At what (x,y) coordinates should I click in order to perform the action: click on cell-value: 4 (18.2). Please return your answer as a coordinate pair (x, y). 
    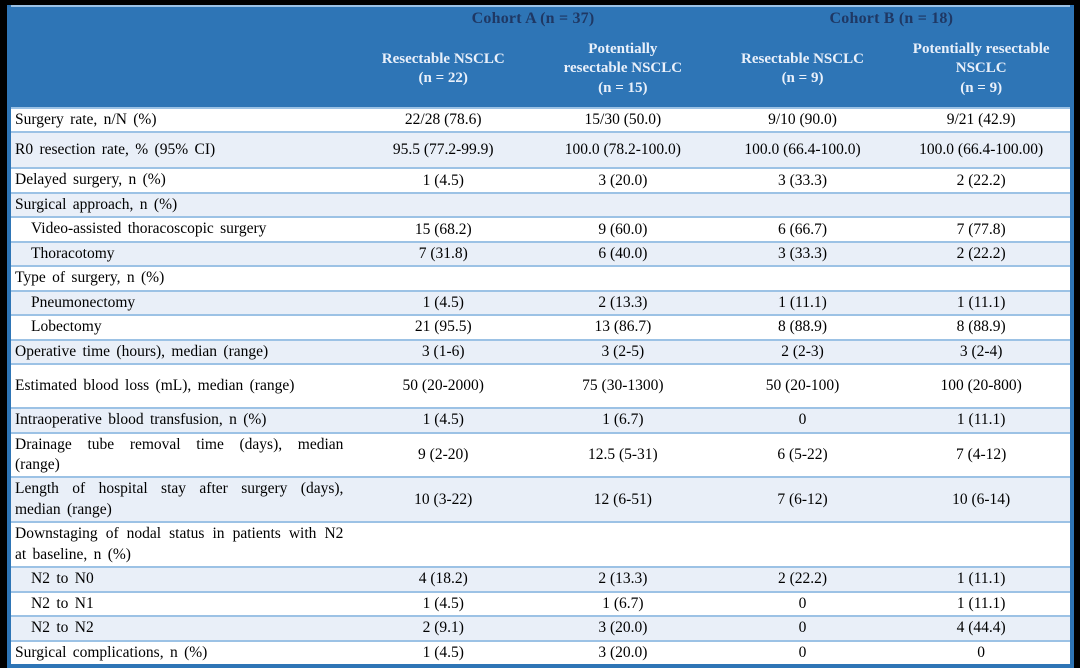
    Looking at the image, I should click on (443, 579).